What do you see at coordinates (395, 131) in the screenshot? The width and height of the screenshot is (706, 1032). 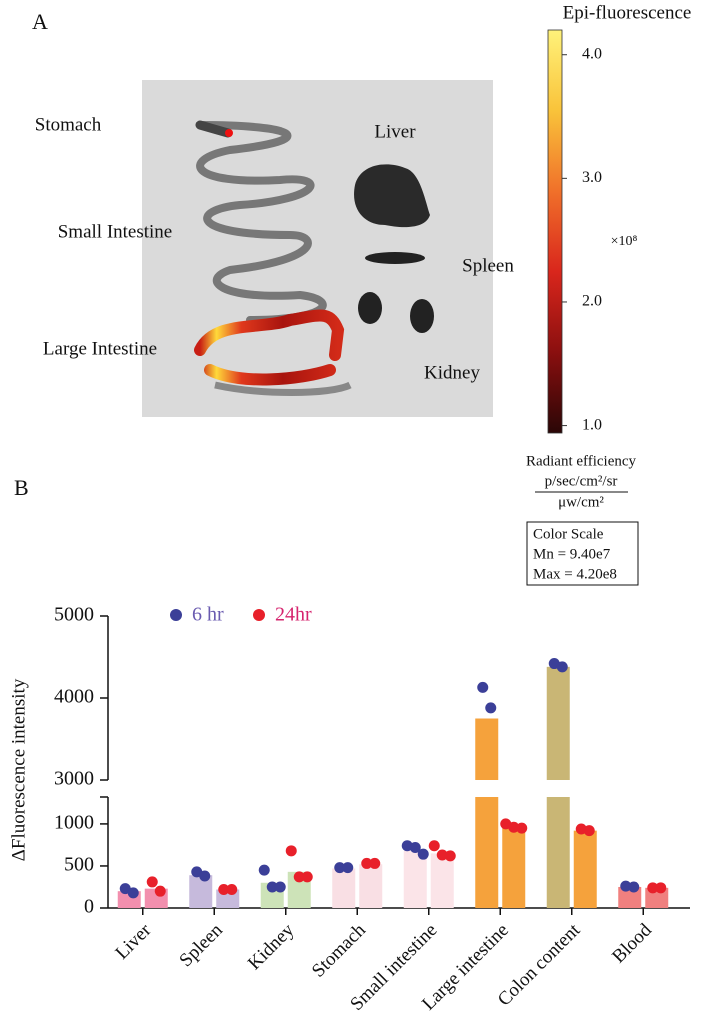 I see `organ-label: Liver` at bounding box center [395, 131].